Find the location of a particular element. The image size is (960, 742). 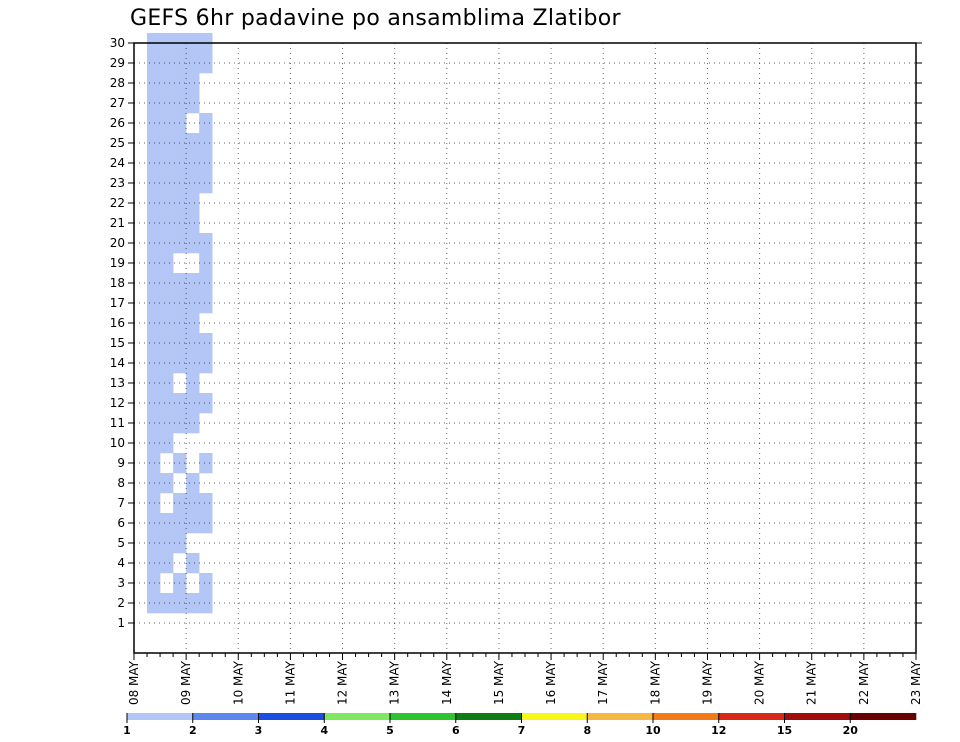

x-tick-label: 16 MAY is located at coordinates (551, 682).